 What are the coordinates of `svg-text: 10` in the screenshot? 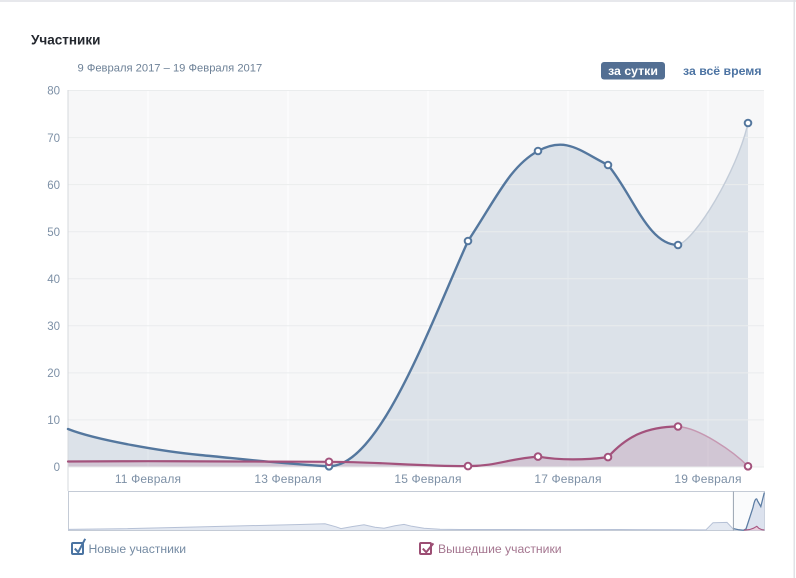 It's located at (53, 421).